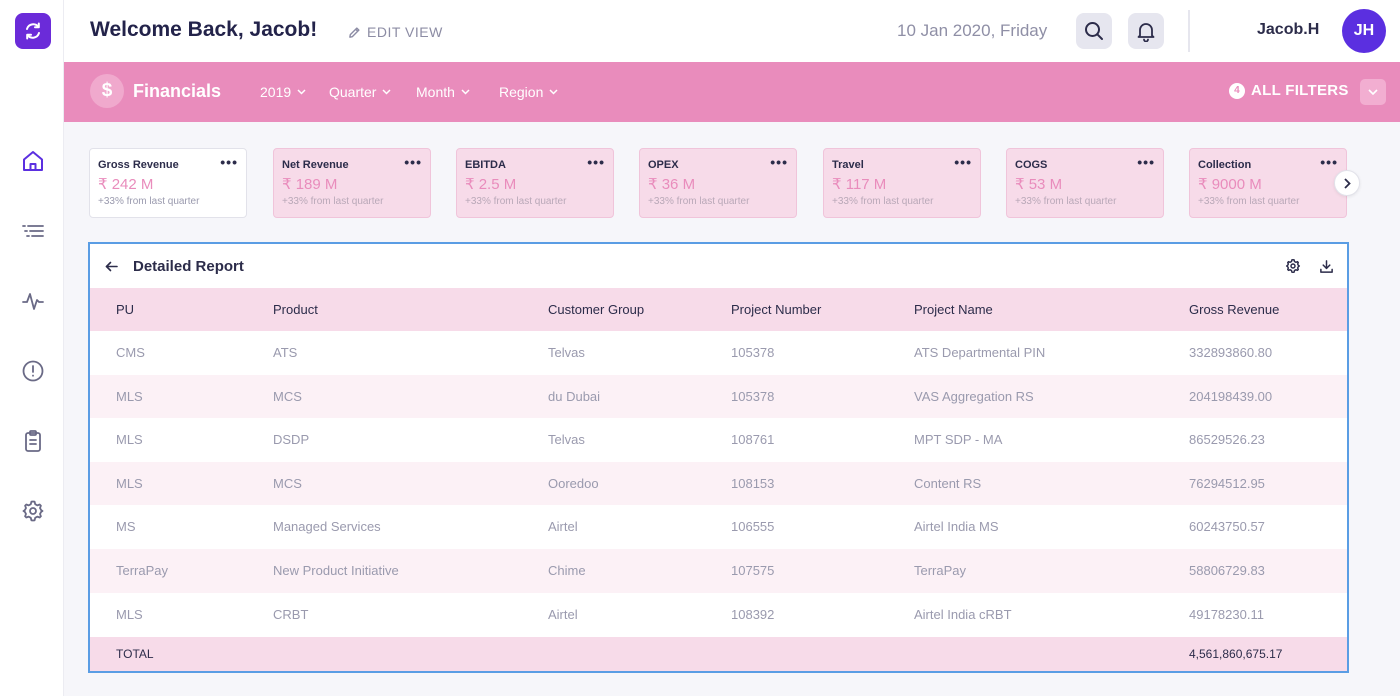 This screenshot has height=696, width=1400. What do you see at coordinates (126, 527) in the screenshot?
I see `table-cell: MS` at bounding box center [126, 527].